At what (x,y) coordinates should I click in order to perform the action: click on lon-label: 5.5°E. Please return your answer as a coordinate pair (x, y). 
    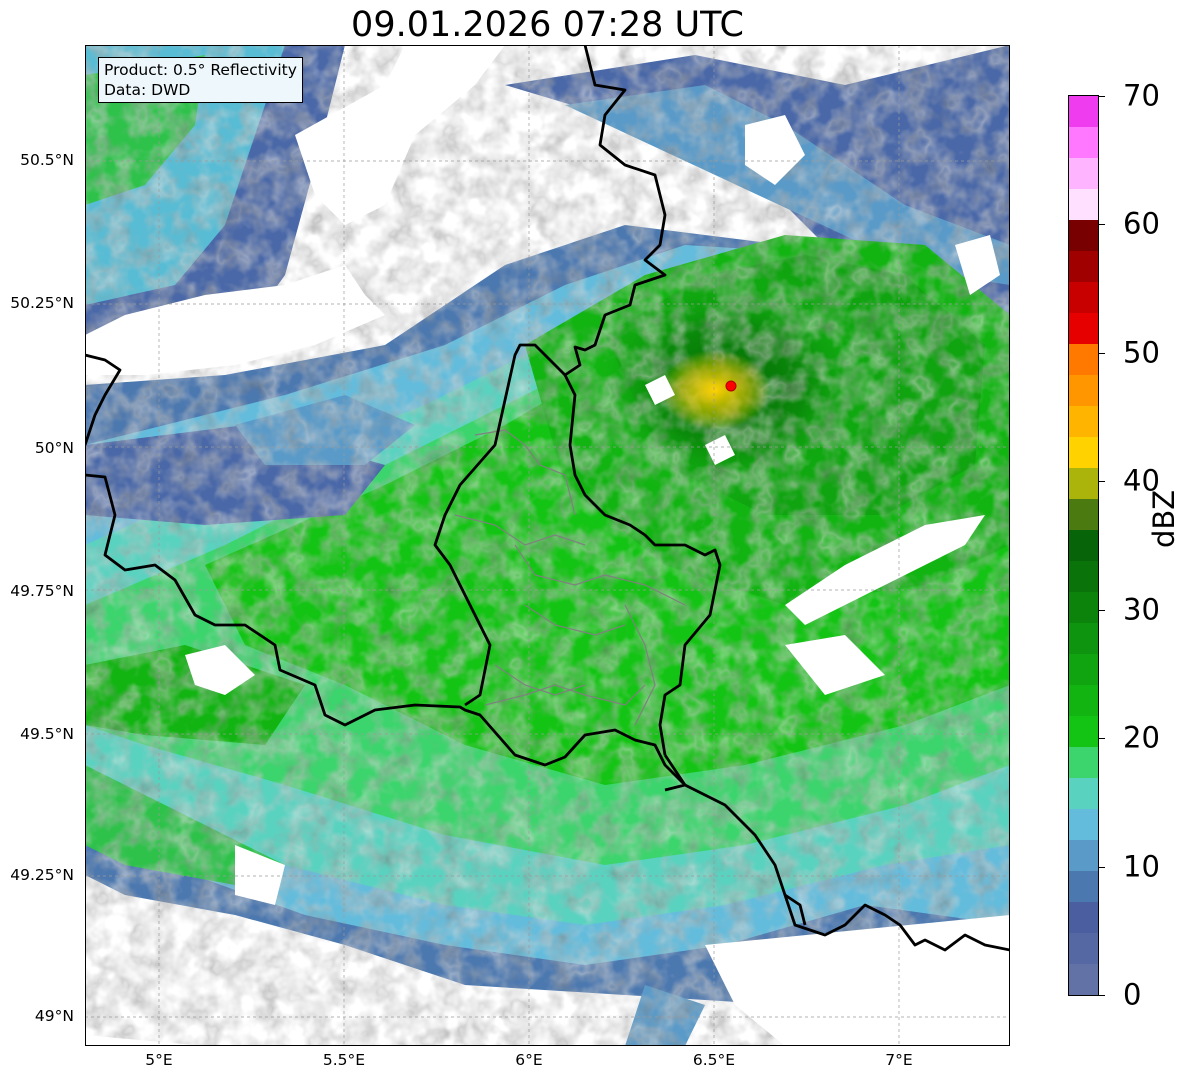
    Looking at the image, I should click on (344, 1060).